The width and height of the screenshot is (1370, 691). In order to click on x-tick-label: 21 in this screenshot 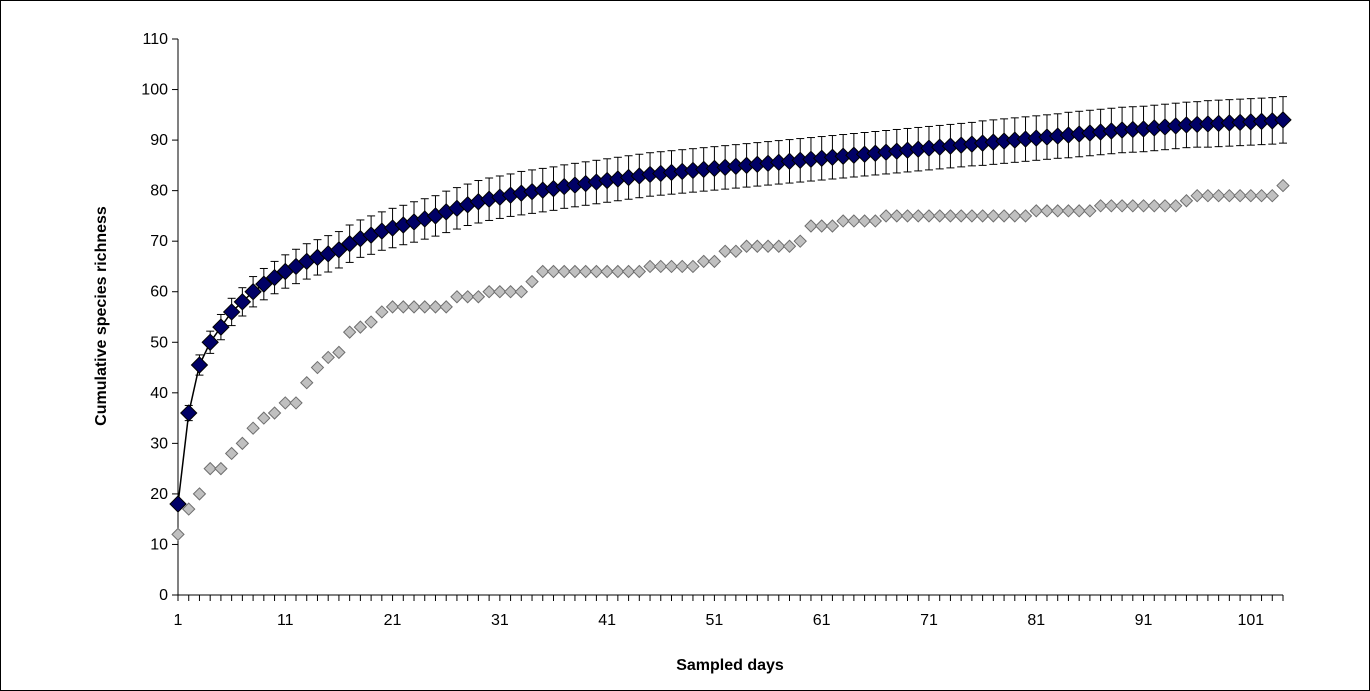, I will do `click(393, 620)`.